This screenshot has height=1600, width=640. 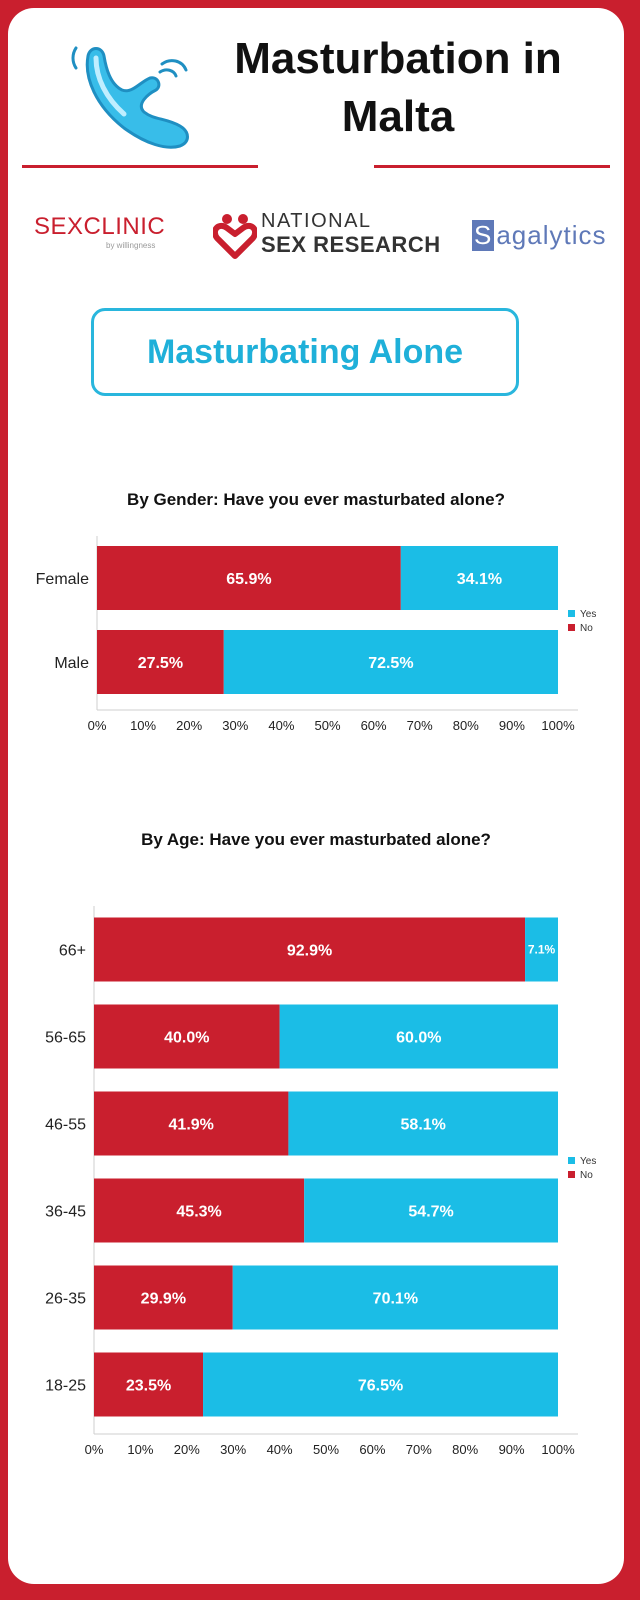 I want to click on data-label: 54.7%, so click(x=430, y=1212).